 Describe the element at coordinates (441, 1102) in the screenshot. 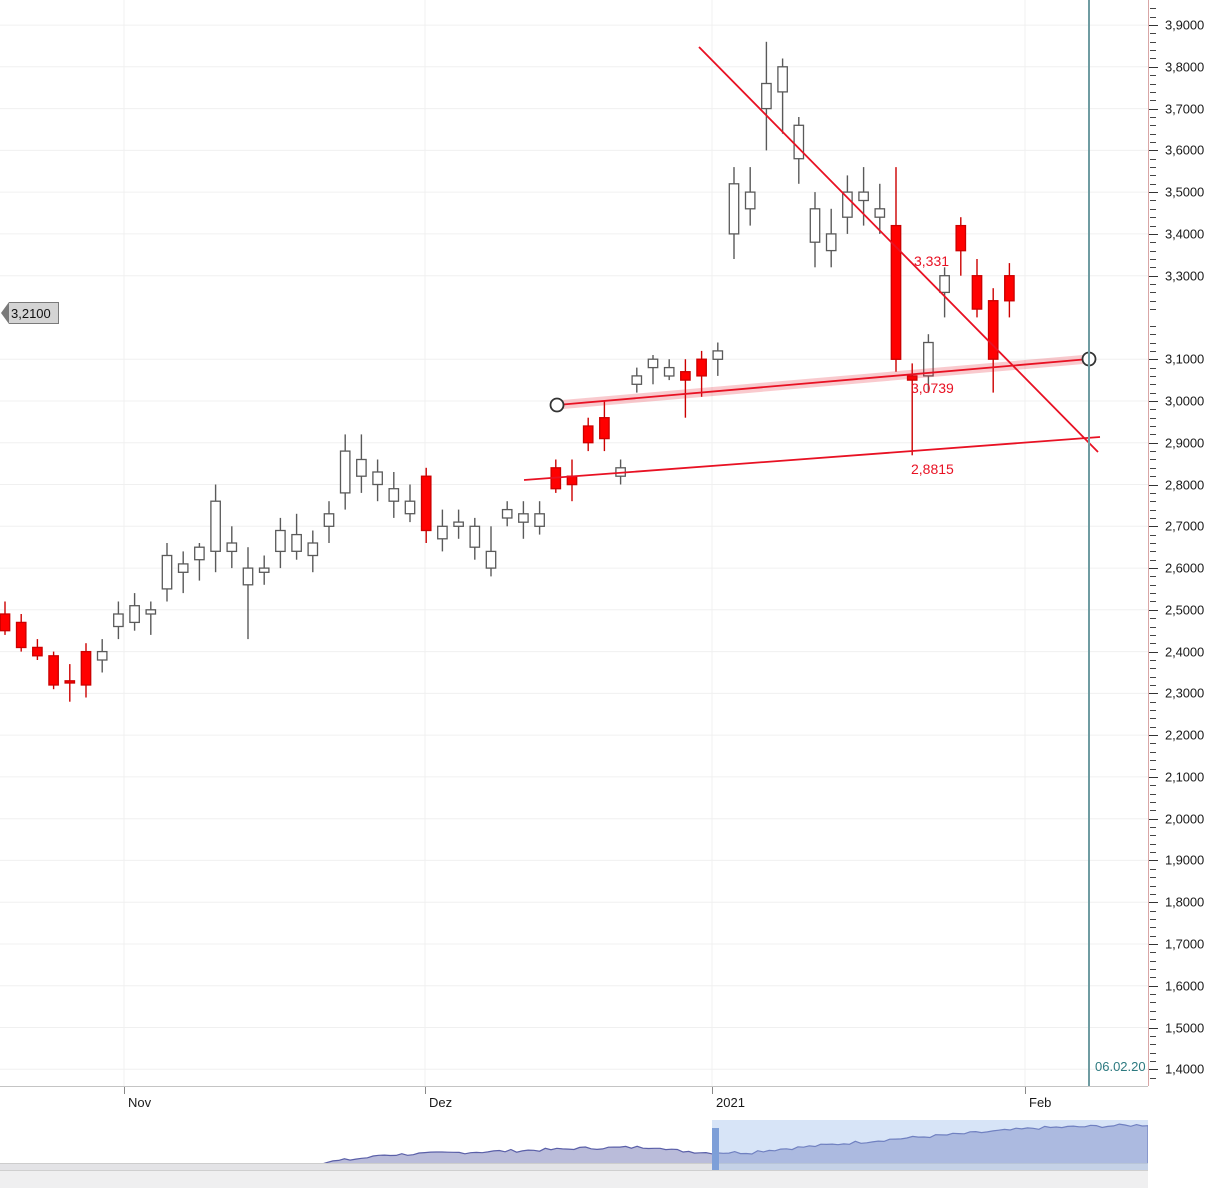

I see `time-tick-label: Dez` at that location.